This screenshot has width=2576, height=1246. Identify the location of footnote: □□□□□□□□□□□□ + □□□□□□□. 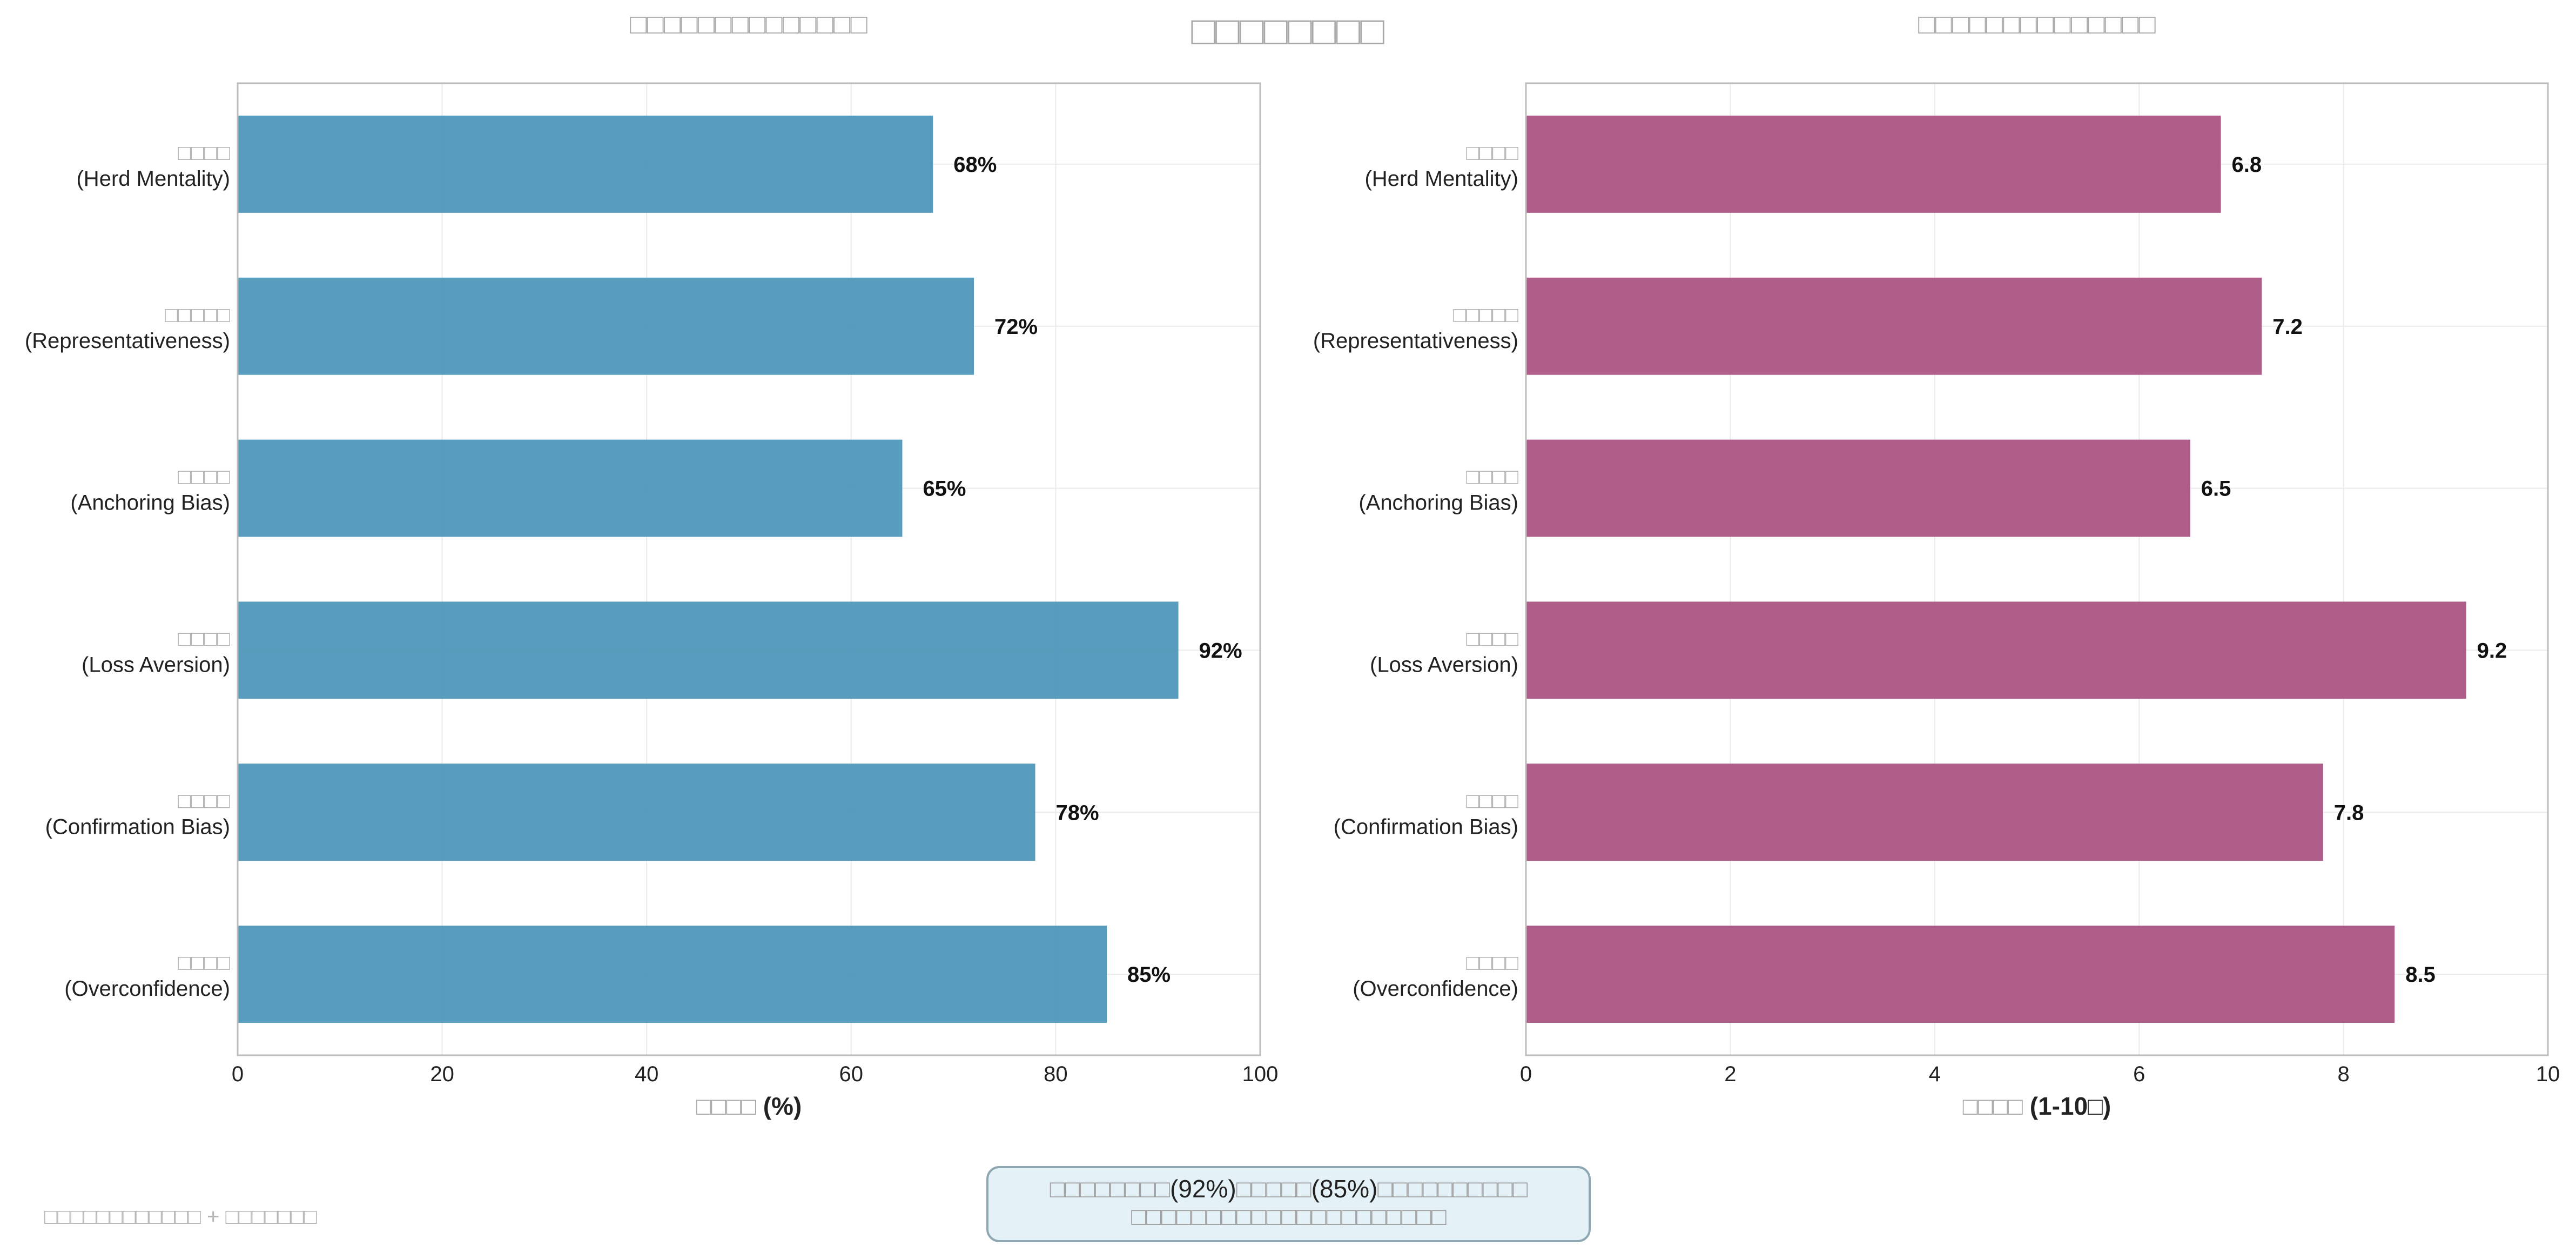
(180, 1217).